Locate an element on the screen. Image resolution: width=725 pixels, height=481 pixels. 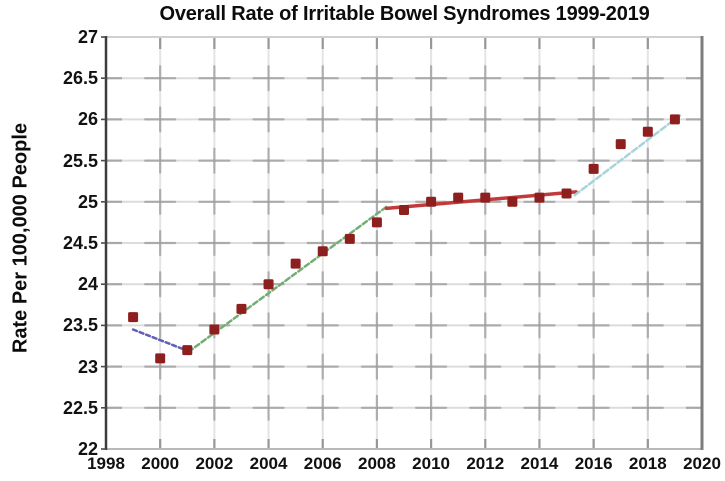
data-point-2011 is located at coordinates (458, 197).